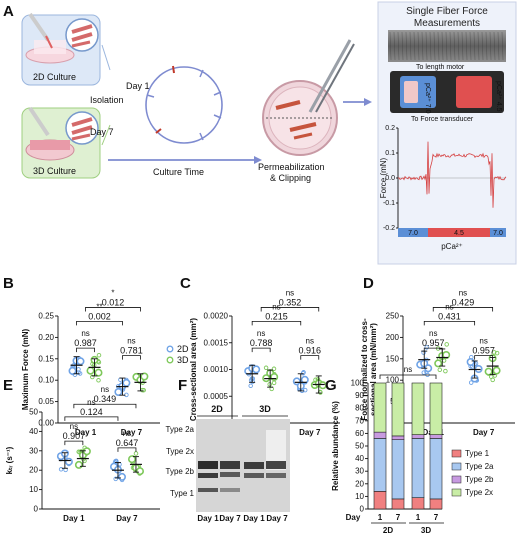 The image size is (520, 543). Describe the element at coordinates (54, 77) in the screenshot. I see `culture-2d-label: 2D Culture` at that location.